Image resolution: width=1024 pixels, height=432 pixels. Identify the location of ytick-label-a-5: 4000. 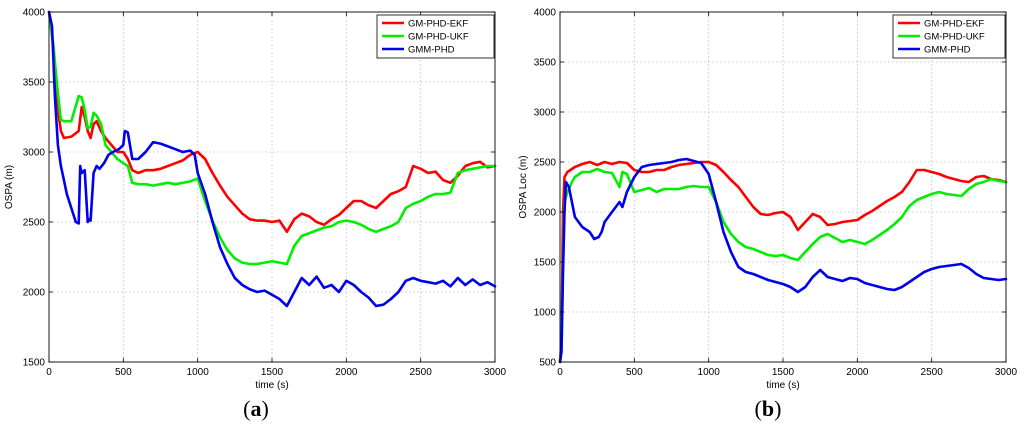
(34, 13).